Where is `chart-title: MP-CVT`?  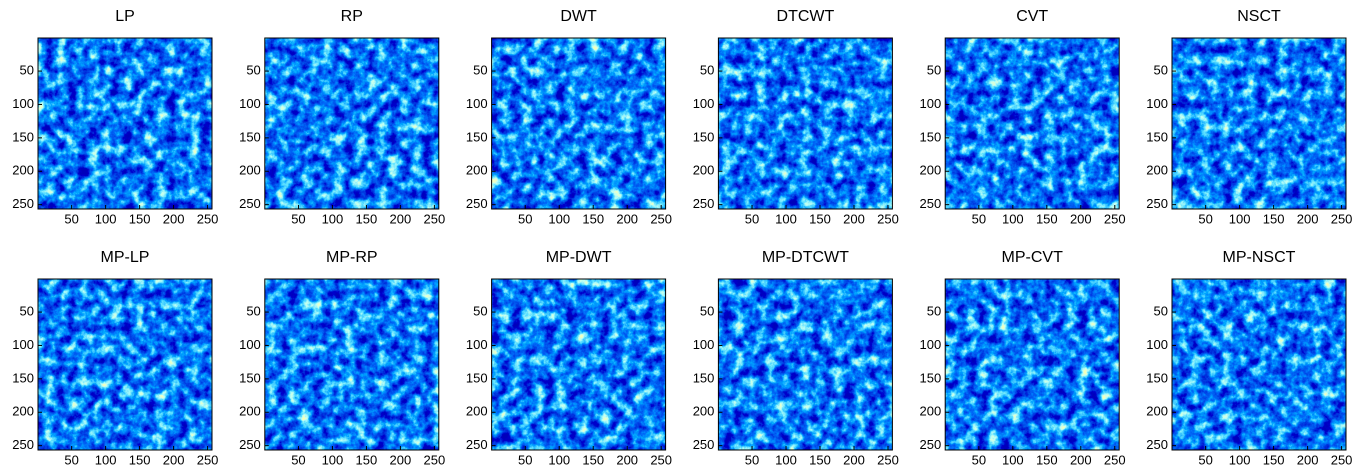
chart-title: MP-CVT is located at coordinates (1033, 257).